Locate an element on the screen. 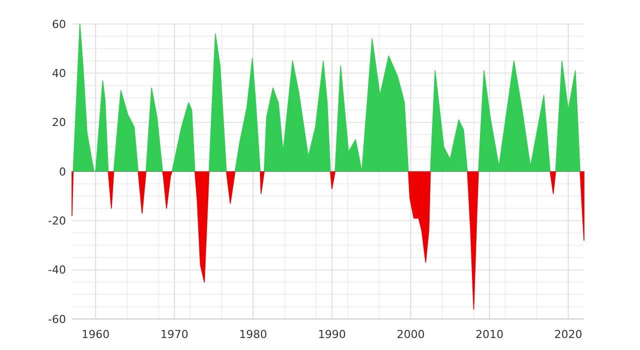 This screenshot has height=350, width=640. x-tick-label: 1960 is located at coordinates (96, 334).